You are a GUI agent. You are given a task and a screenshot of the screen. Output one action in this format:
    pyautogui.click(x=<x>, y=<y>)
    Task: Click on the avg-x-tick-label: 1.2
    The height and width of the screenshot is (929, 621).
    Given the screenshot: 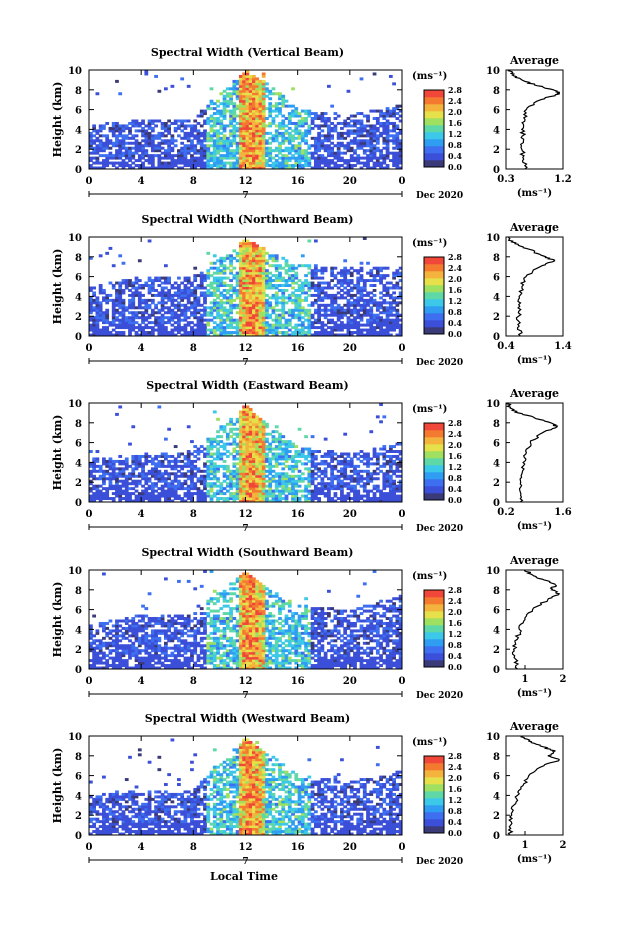 What is the action you would take?
    pyautogui.click(x=562, y=179)
    